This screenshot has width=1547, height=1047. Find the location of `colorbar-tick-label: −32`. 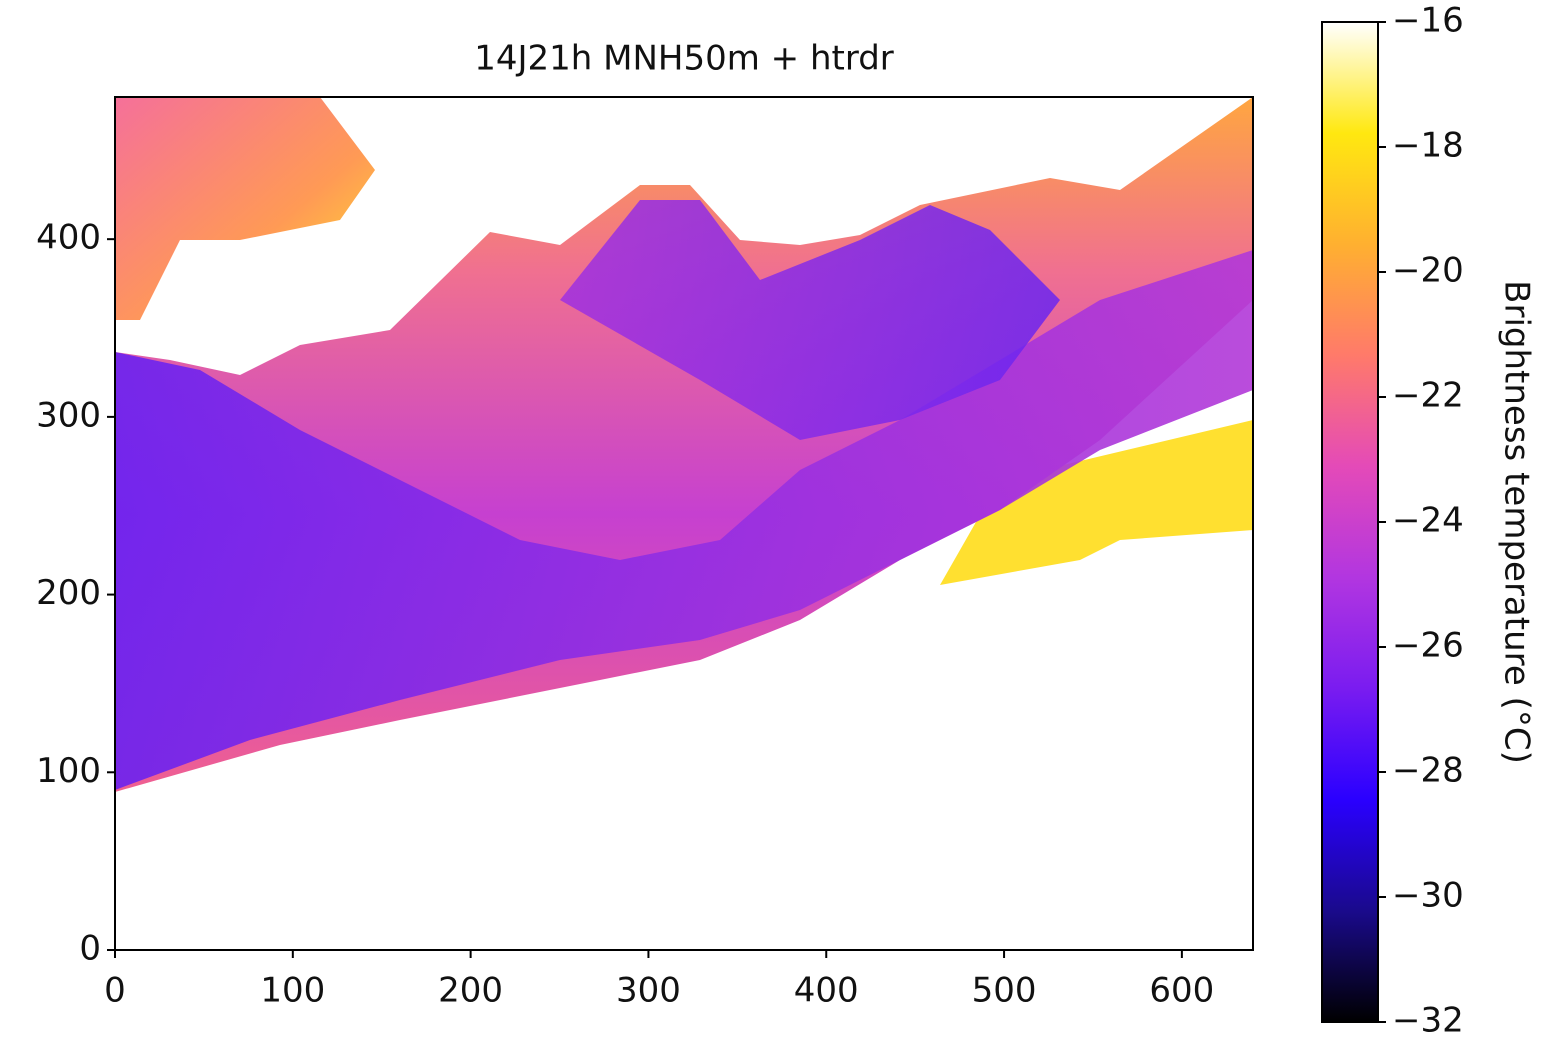

colorbar-tick-label: −32 is located at coordinates (1428, 1021).